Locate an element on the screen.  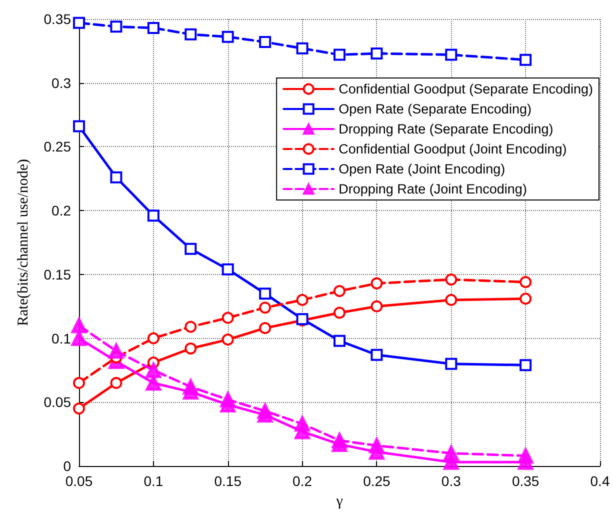
y-axis-title: Rate(bits/channel use/node) is located at coordinates (24, 242).